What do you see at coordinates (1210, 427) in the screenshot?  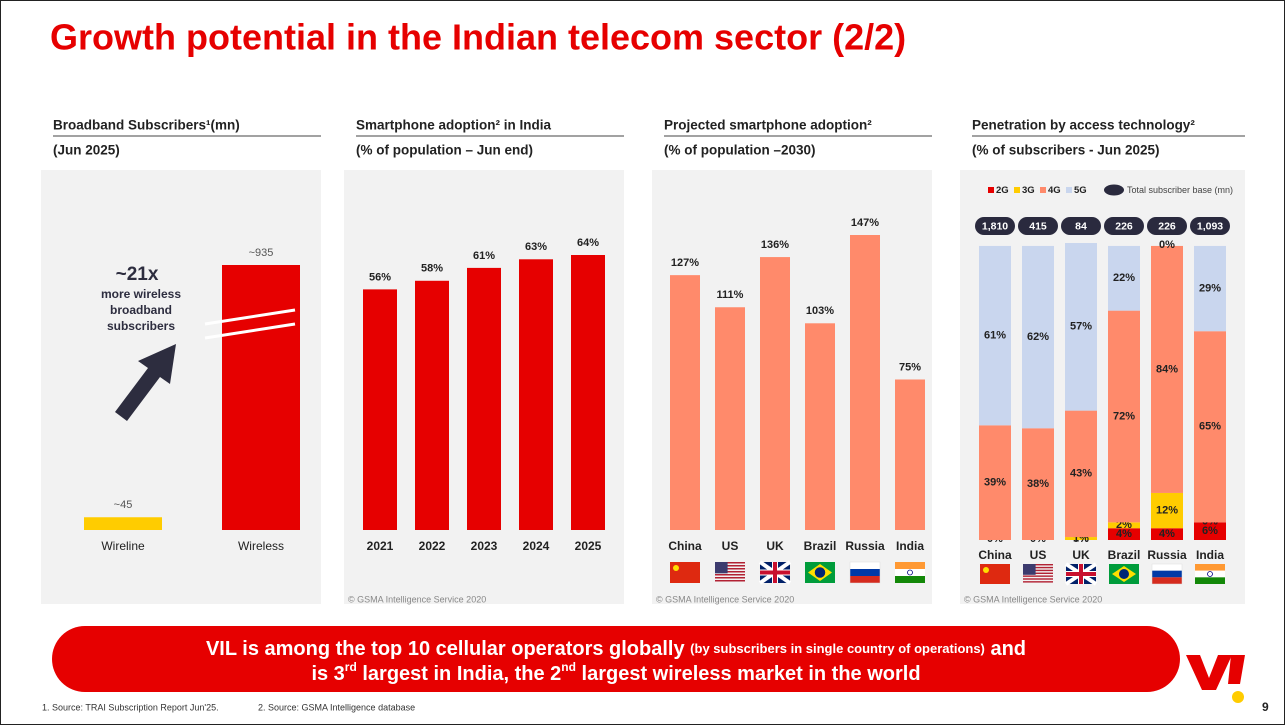 I see `value-label: 65%` at bounding box center [1210, 427].